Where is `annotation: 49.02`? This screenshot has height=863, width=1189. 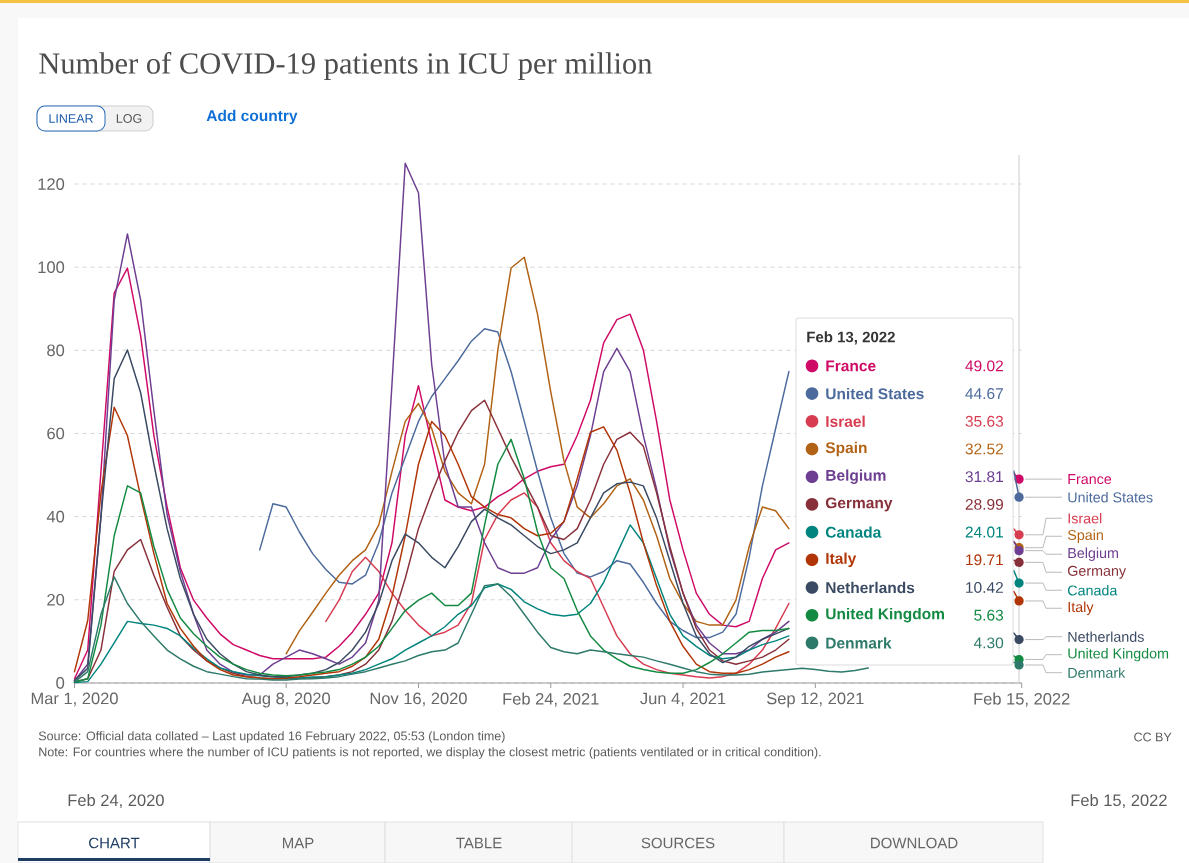
annotation: 49.02 is located at coordinates (984, 366).